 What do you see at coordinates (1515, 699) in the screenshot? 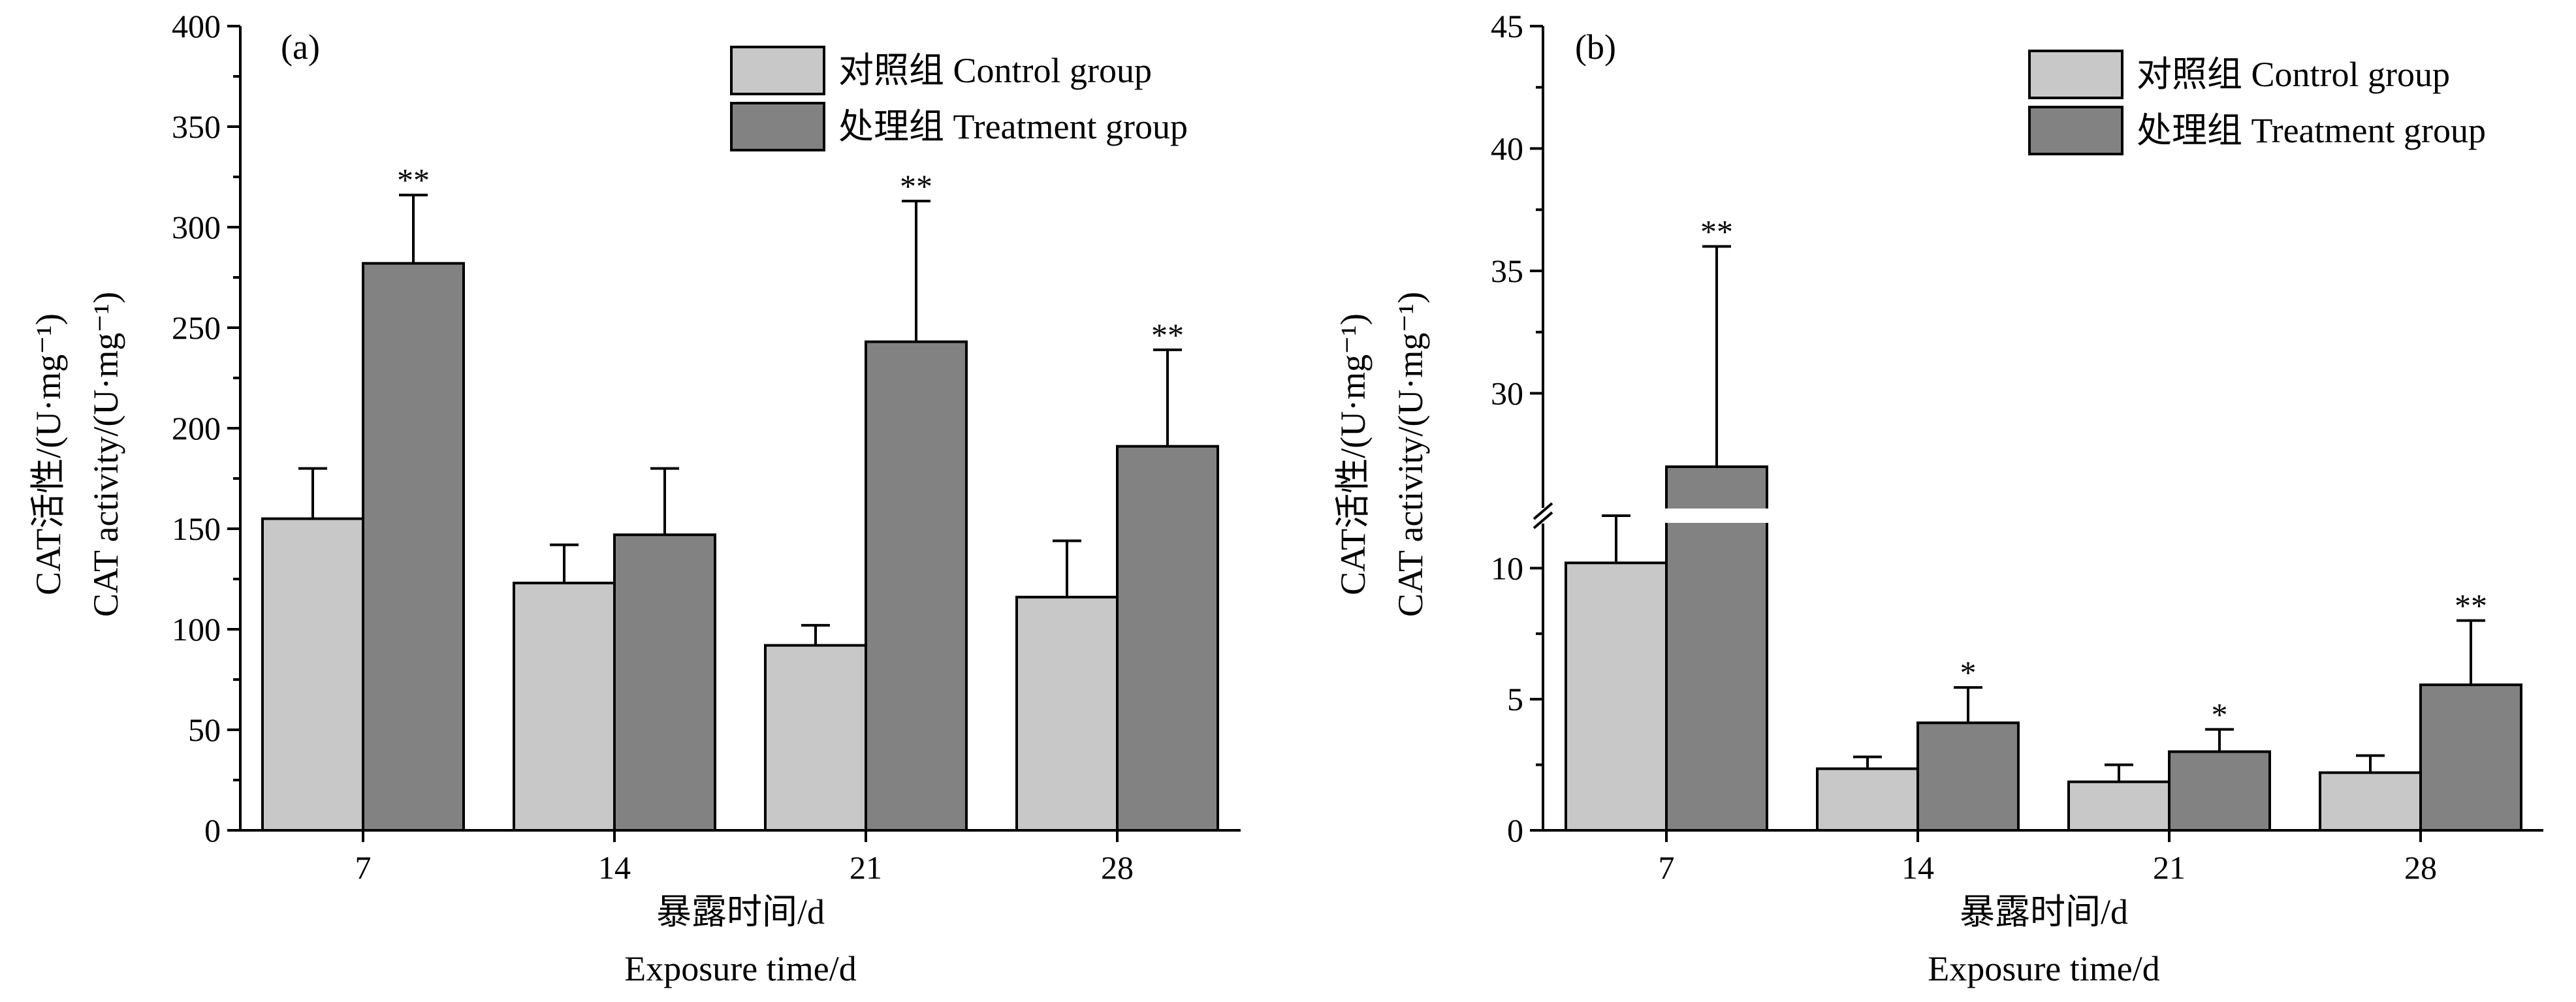
I see `y-tick-label: 5` at bounding box center [1515, 699].